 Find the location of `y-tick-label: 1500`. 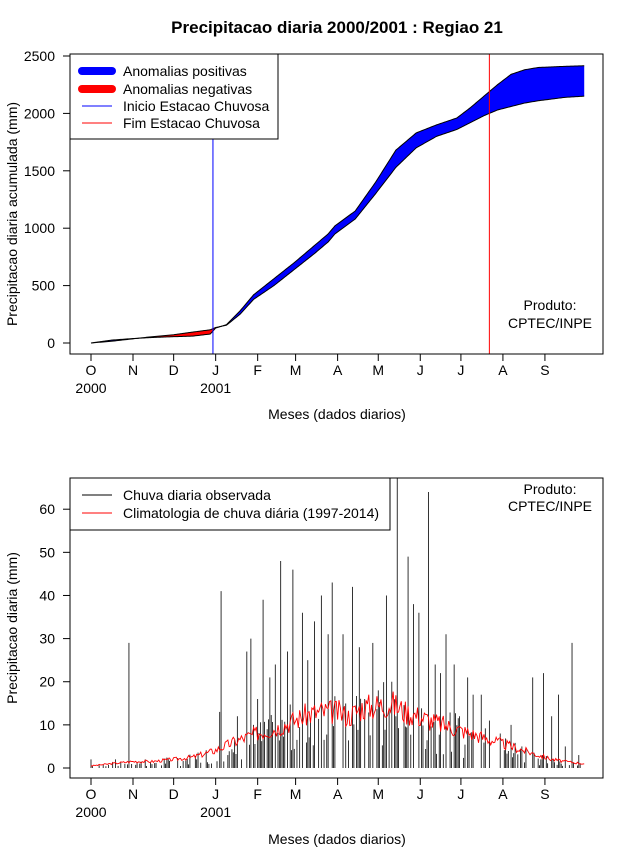

y-tick-label: 1500 is located at coordinates (39, 171).